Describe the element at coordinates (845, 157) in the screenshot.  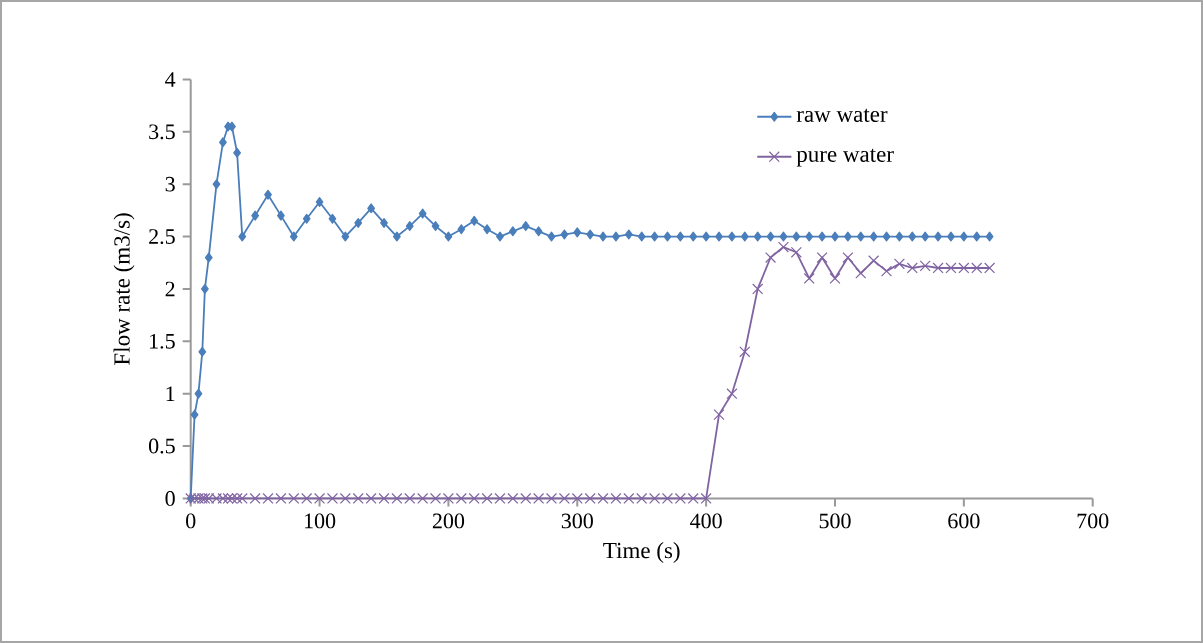
I see `legend-label: pure water` at that location.